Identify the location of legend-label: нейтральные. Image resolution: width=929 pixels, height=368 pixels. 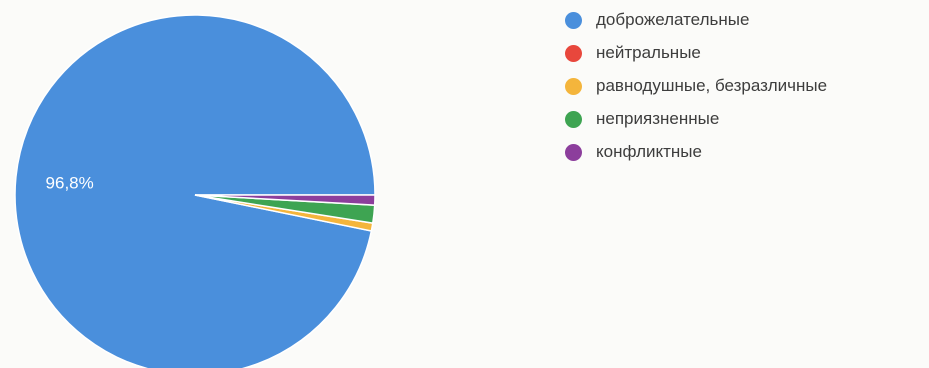
(648, 52).